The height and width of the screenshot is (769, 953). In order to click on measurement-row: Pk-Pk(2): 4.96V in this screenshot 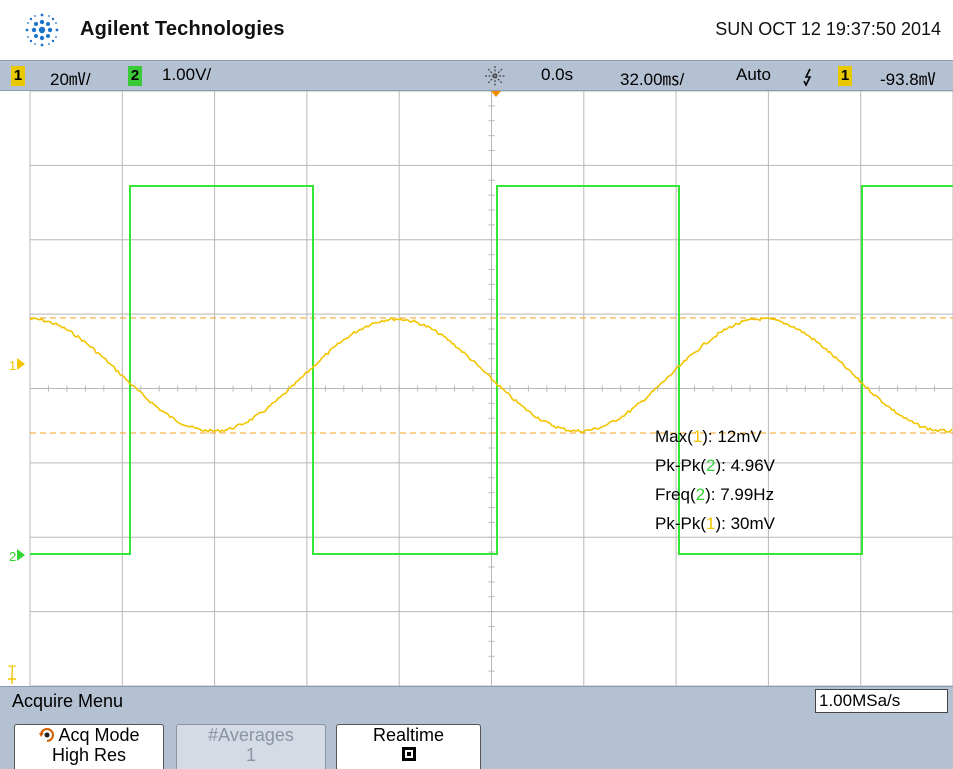, I will do `click(715, 466)`.